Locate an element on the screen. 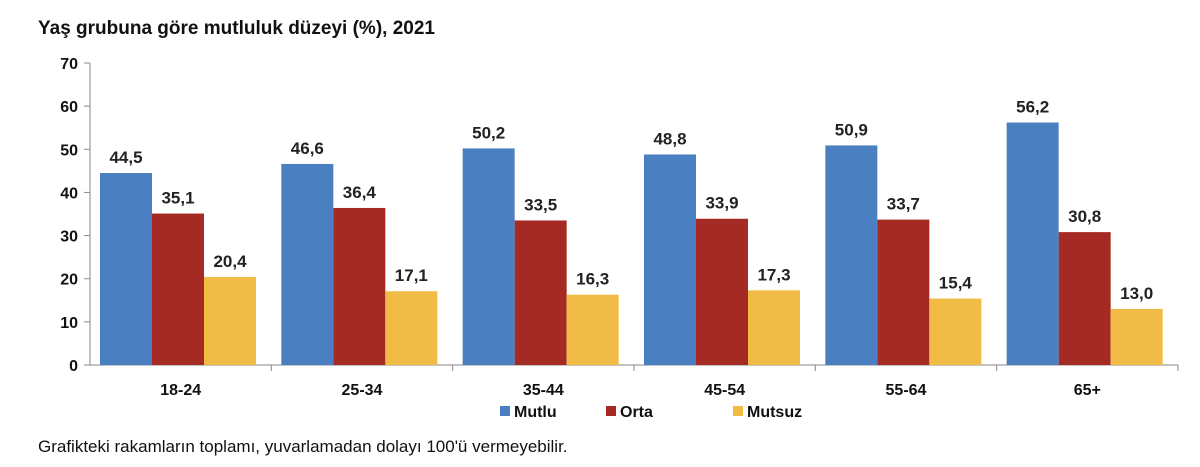 This screenshot has height=467, width=1200. data-label: 56,2 is located at coordinates (1032, 107).